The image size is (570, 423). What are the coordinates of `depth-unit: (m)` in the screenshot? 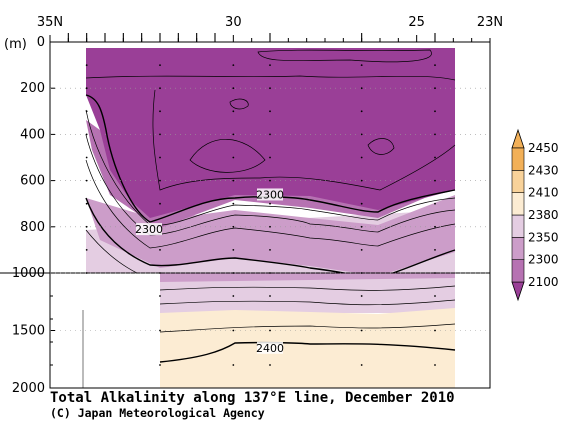 It's located at (15, 44).